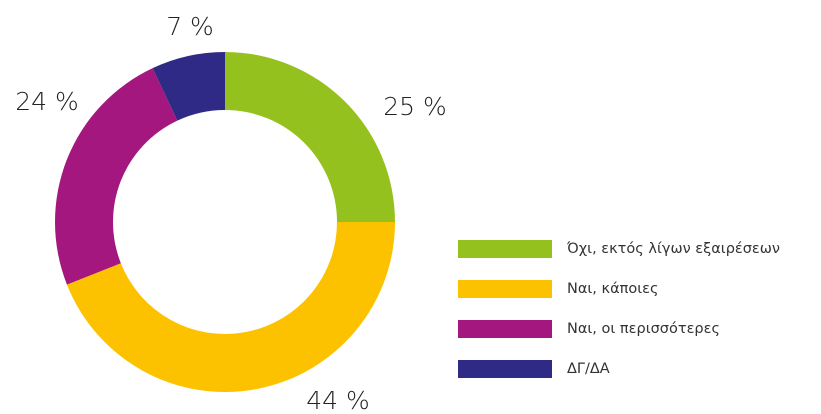 The height and width of the screenshot is (414, 821). I want to click on slice-label: 7 %, so click(190, 26).